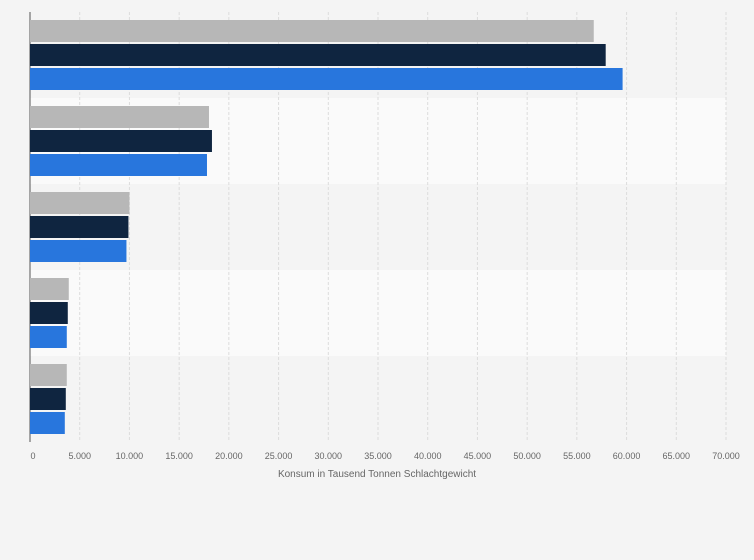  What do you see at coordinates (527, 456) in the screenshot?
I see `x-tick-label: 50.000` at bounding box center [527, 456].